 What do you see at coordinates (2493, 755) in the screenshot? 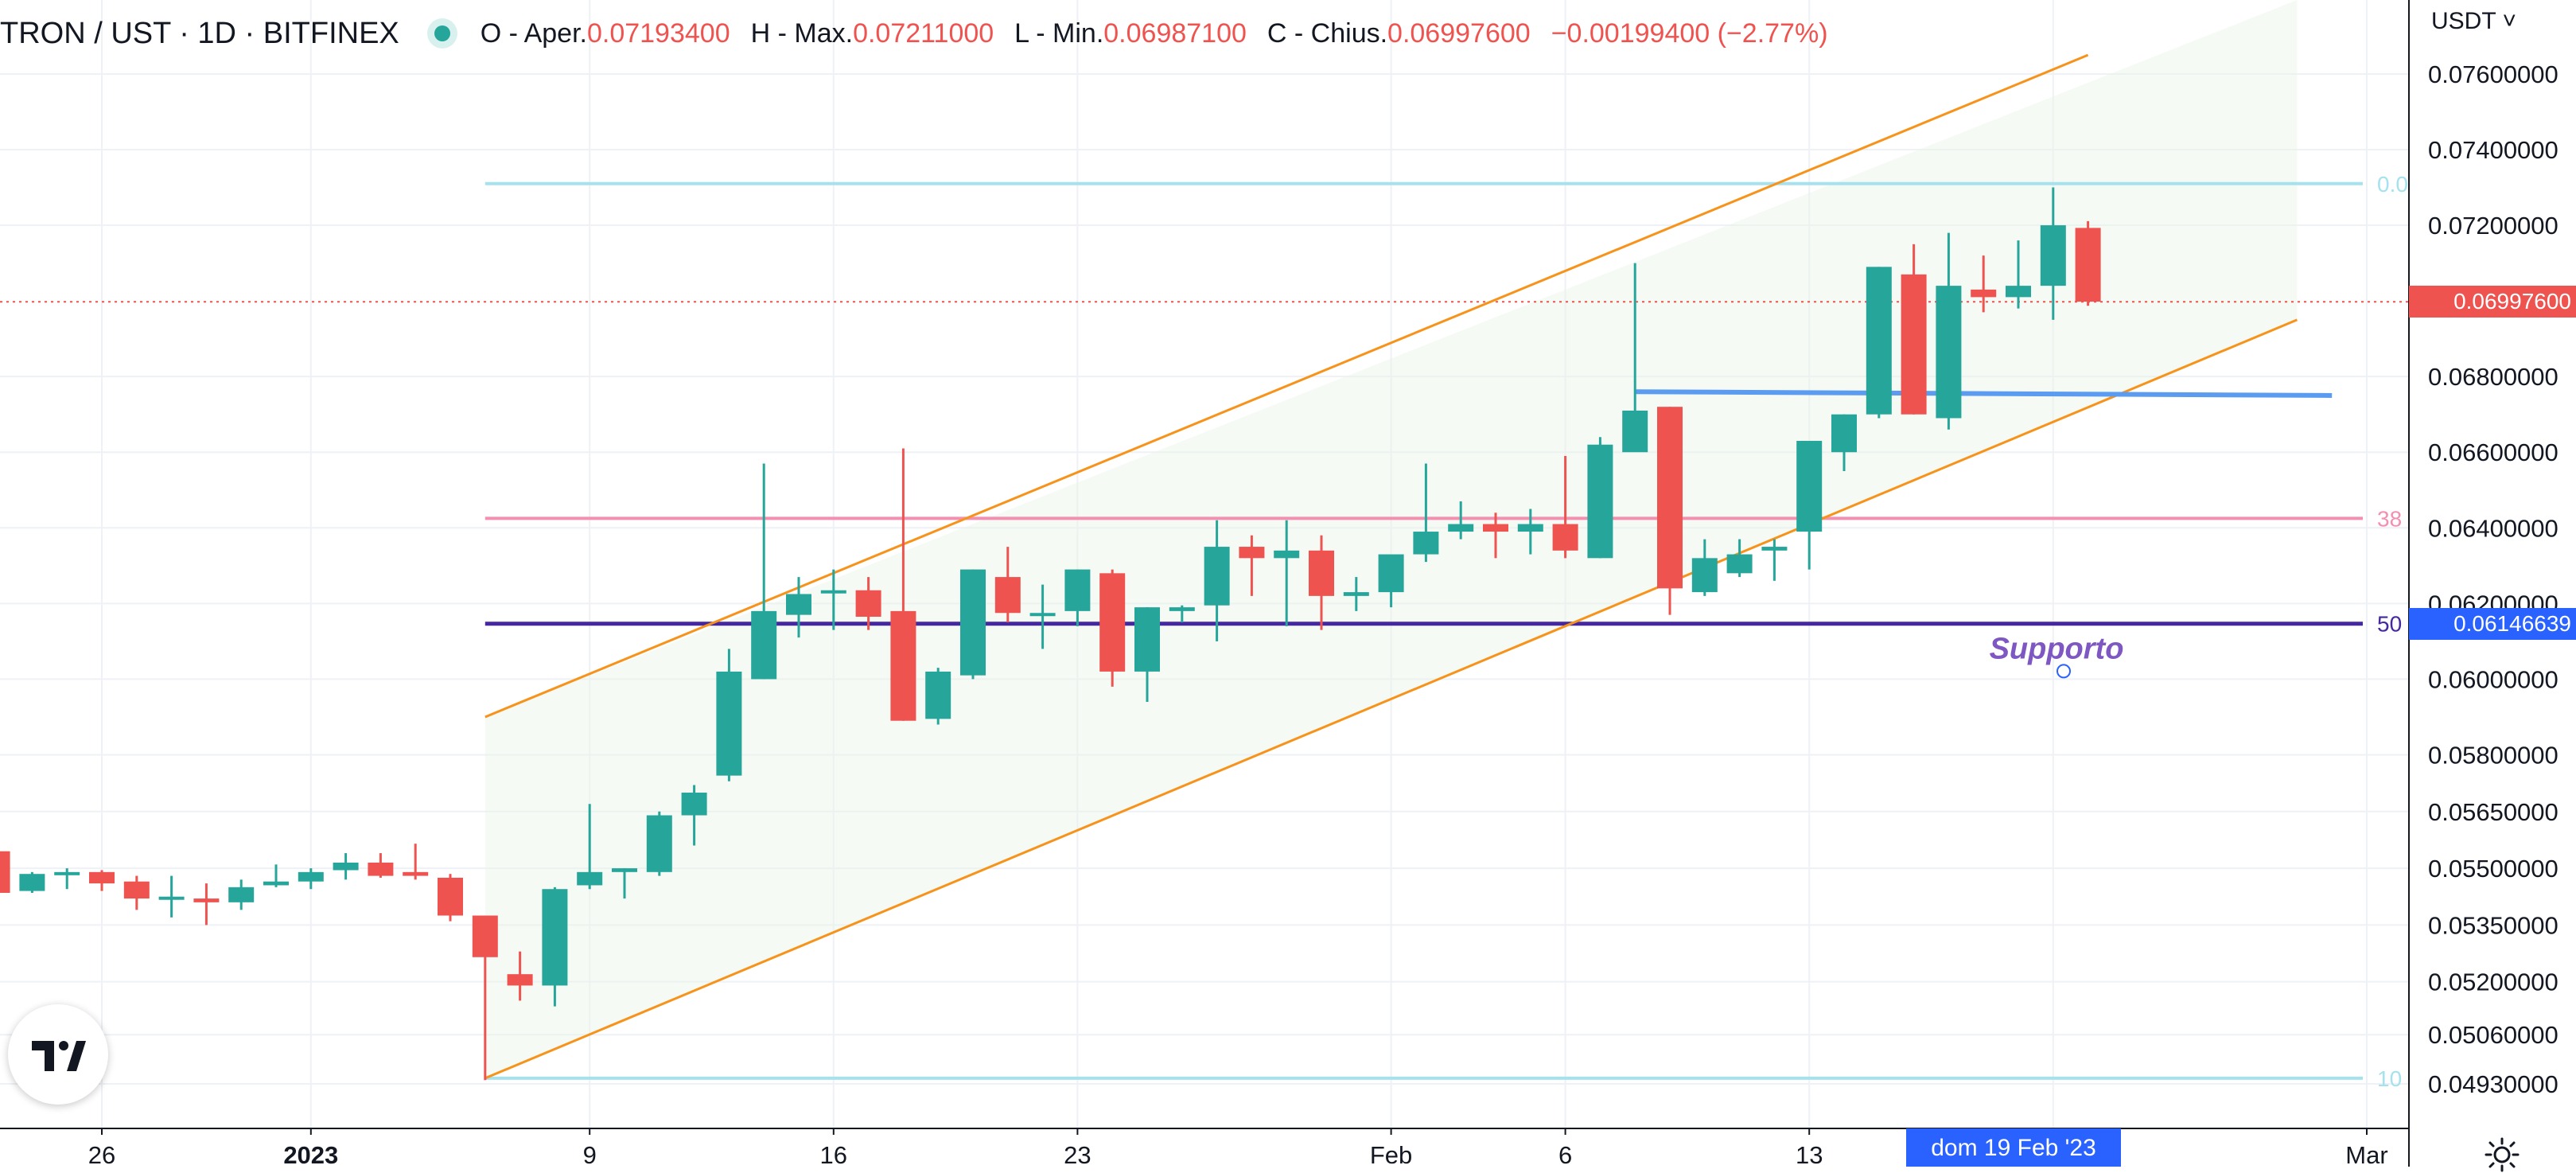
I see `y-tick-label: 0.05800000` at bounding box center [2493, 755].